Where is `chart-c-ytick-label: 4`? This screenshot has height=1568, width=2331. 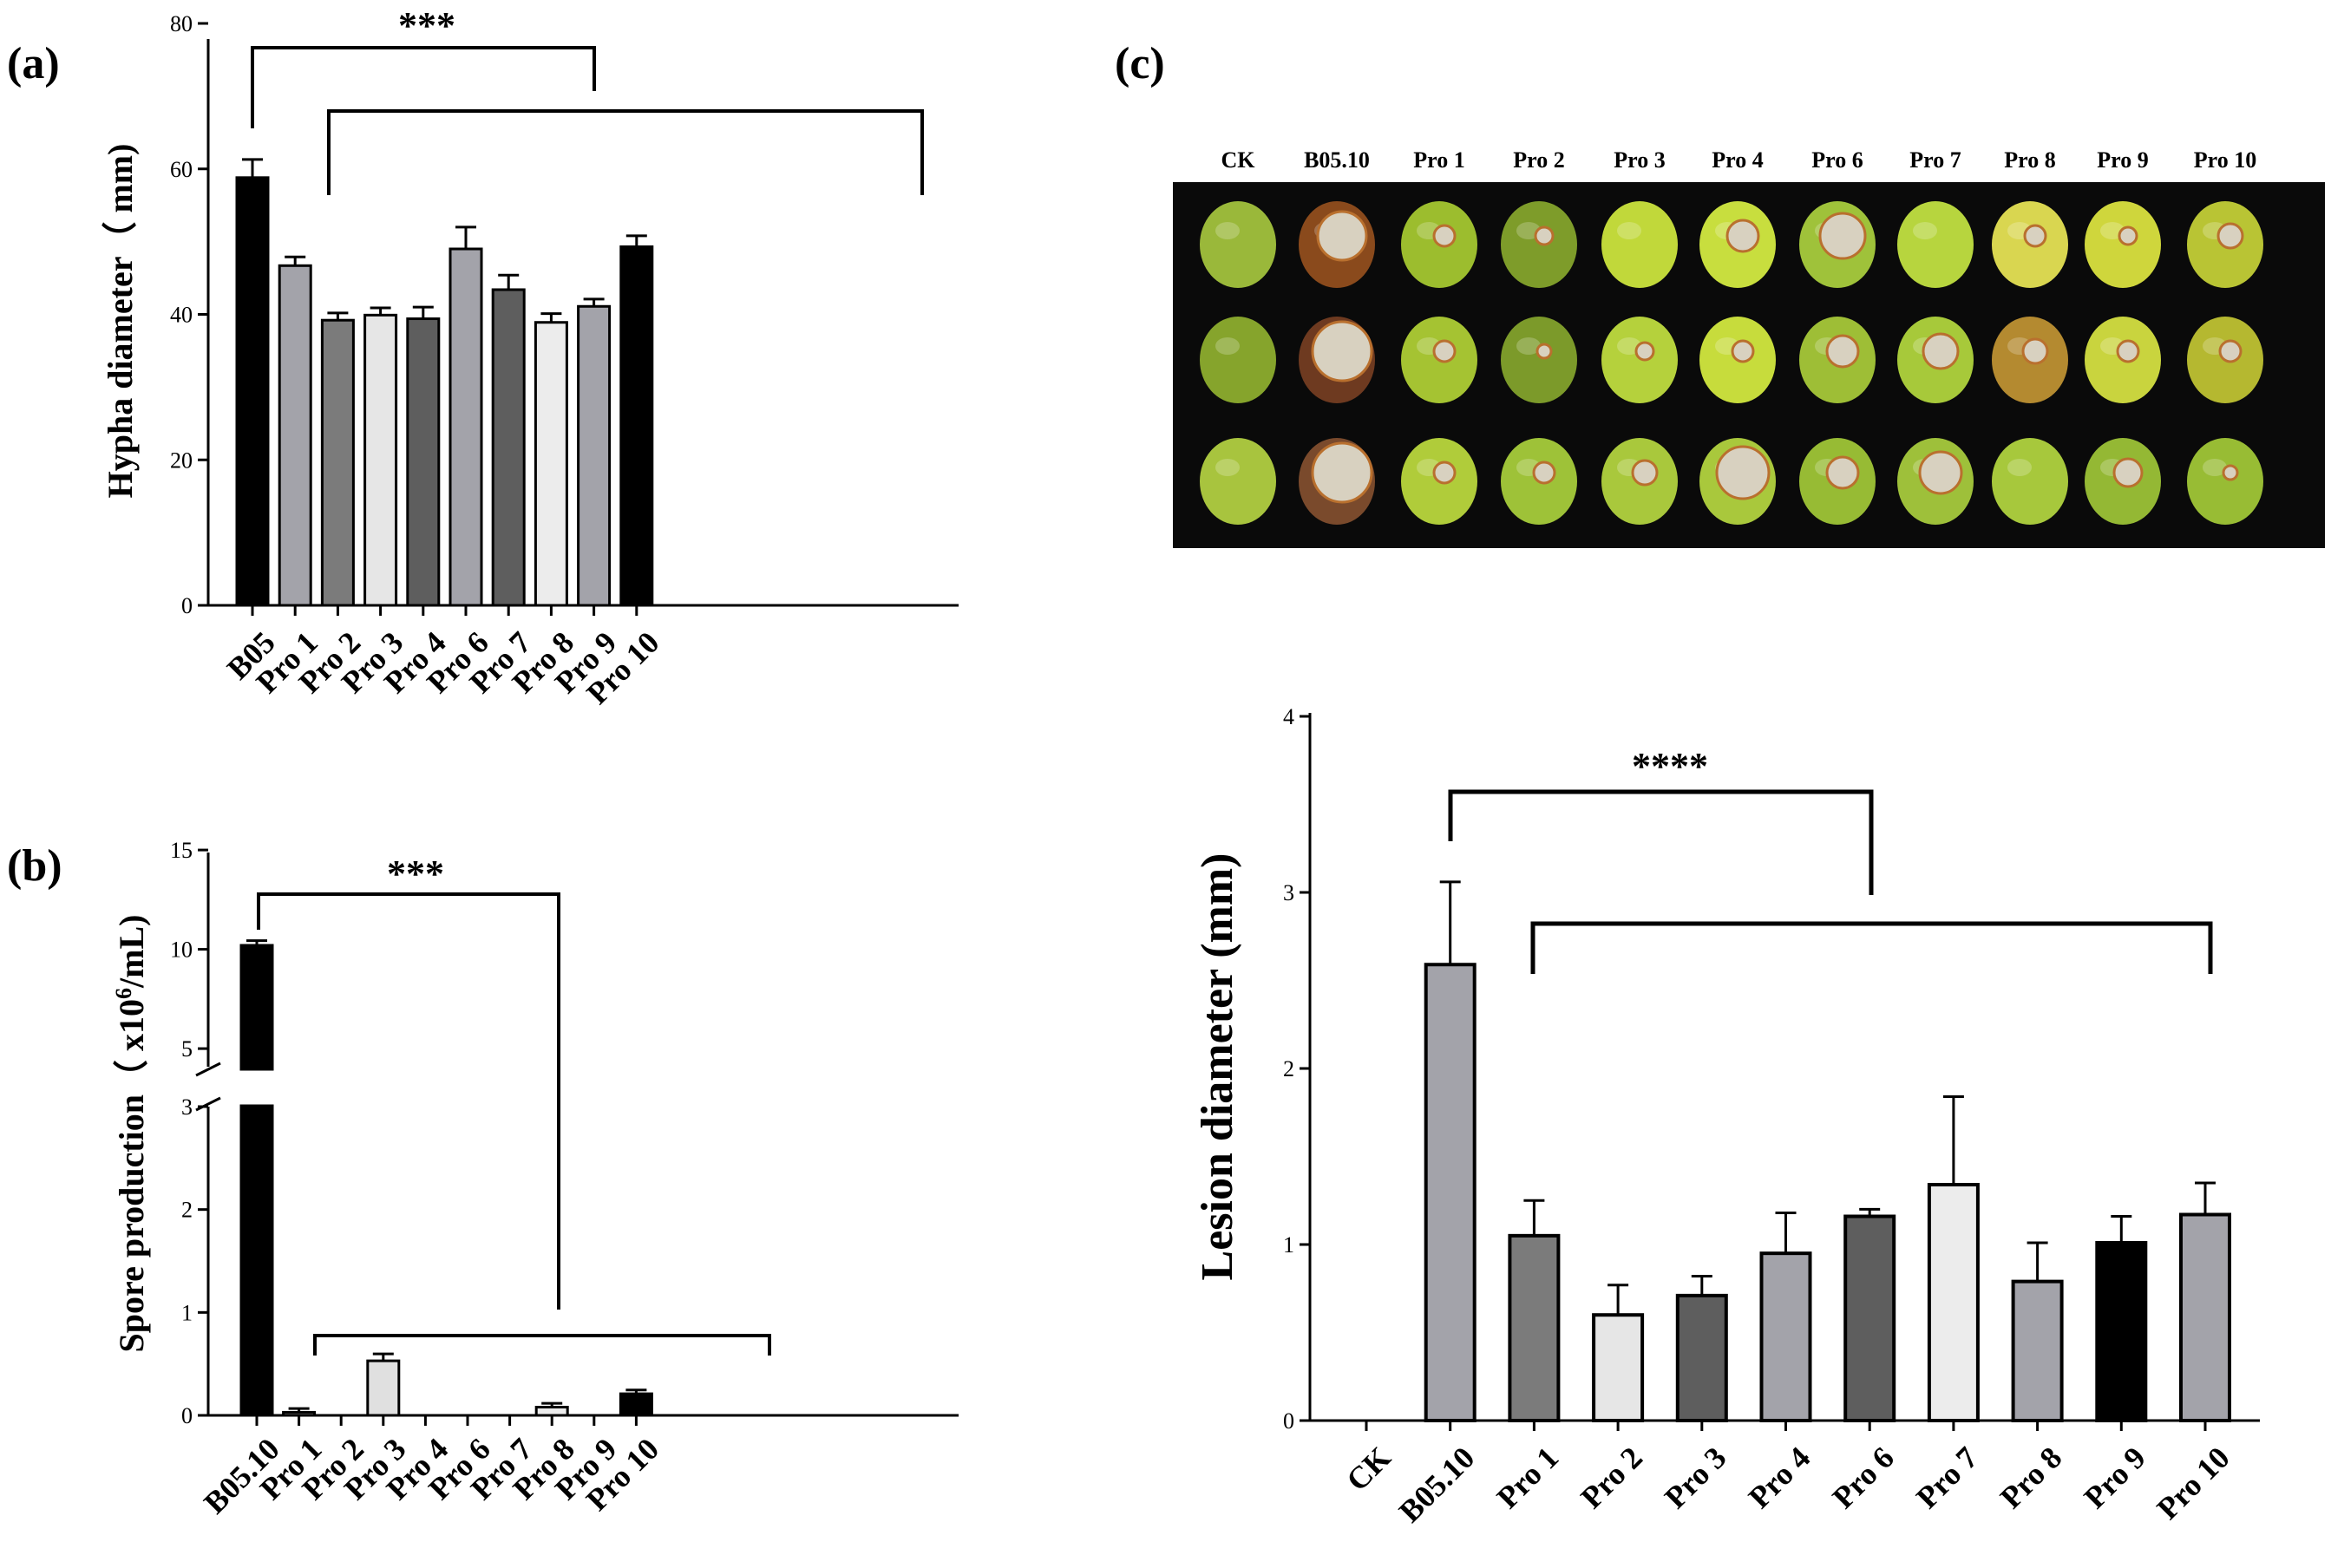
chart-c-ytick-label: 4 is located at coordinates (1288, 716).